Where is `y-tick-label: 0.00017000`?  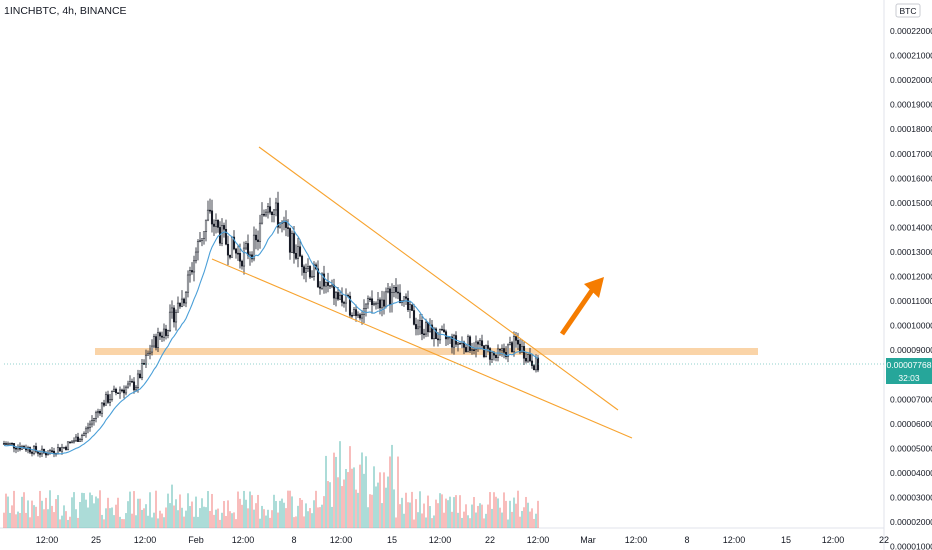
y-tick-label: 0.00017000 is located at coordinates (911, 154).